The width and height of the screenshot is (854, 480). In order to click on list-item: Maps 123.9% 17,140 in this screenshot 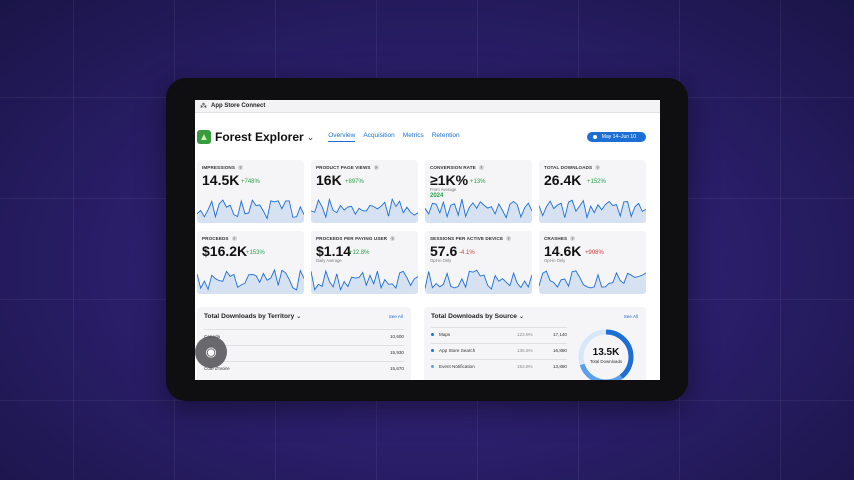, I will do `click(499, 334)`.